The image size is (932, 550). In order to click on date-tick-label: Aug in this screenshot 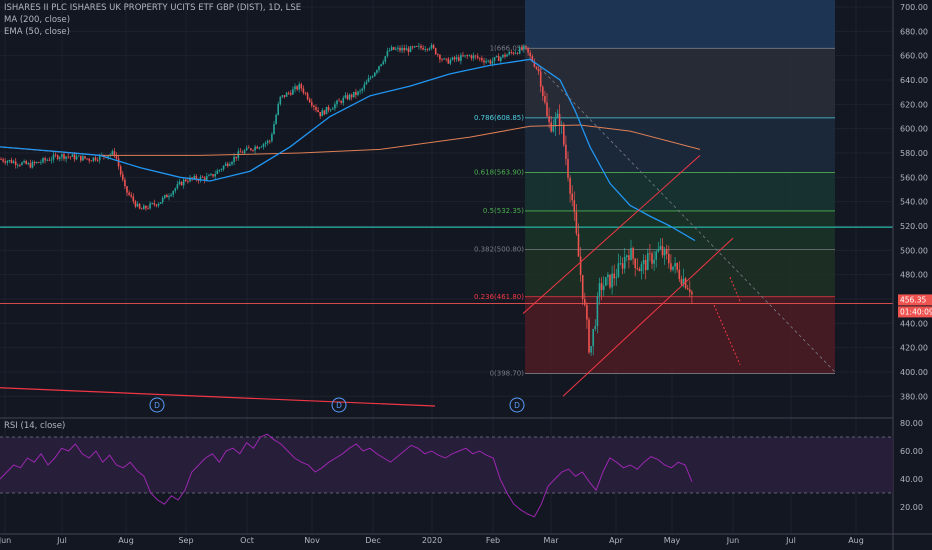, I will do `click(126, 540)`.